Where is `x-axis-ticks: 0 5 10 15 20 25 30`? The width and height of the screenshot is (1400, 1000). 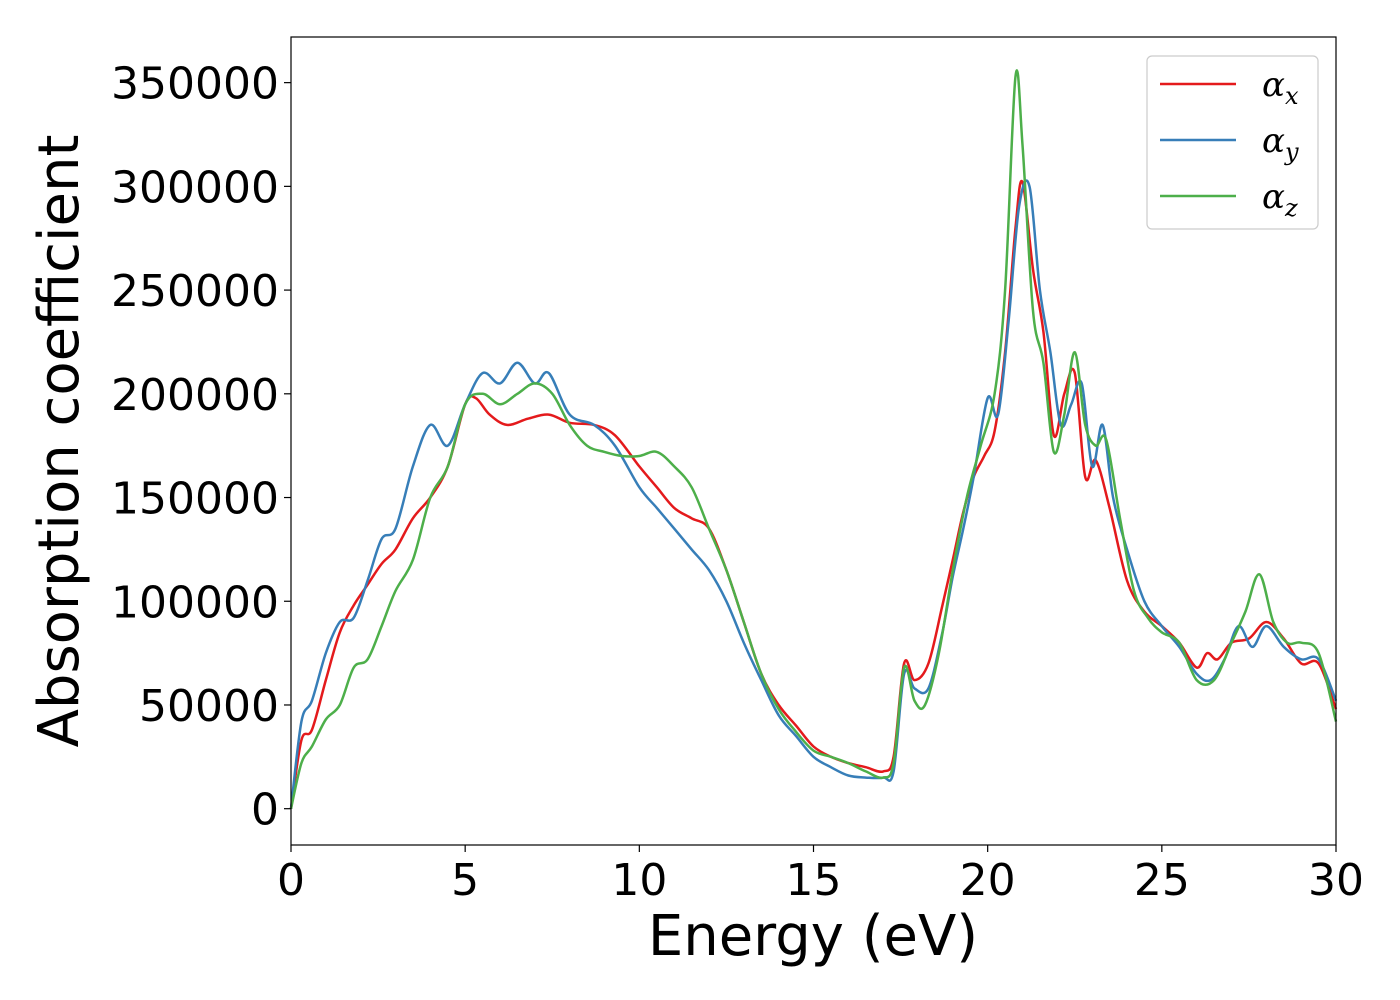 x-axis-ticks: 0 5 10 15 20 25 30 is located at coordinates (820, 875).